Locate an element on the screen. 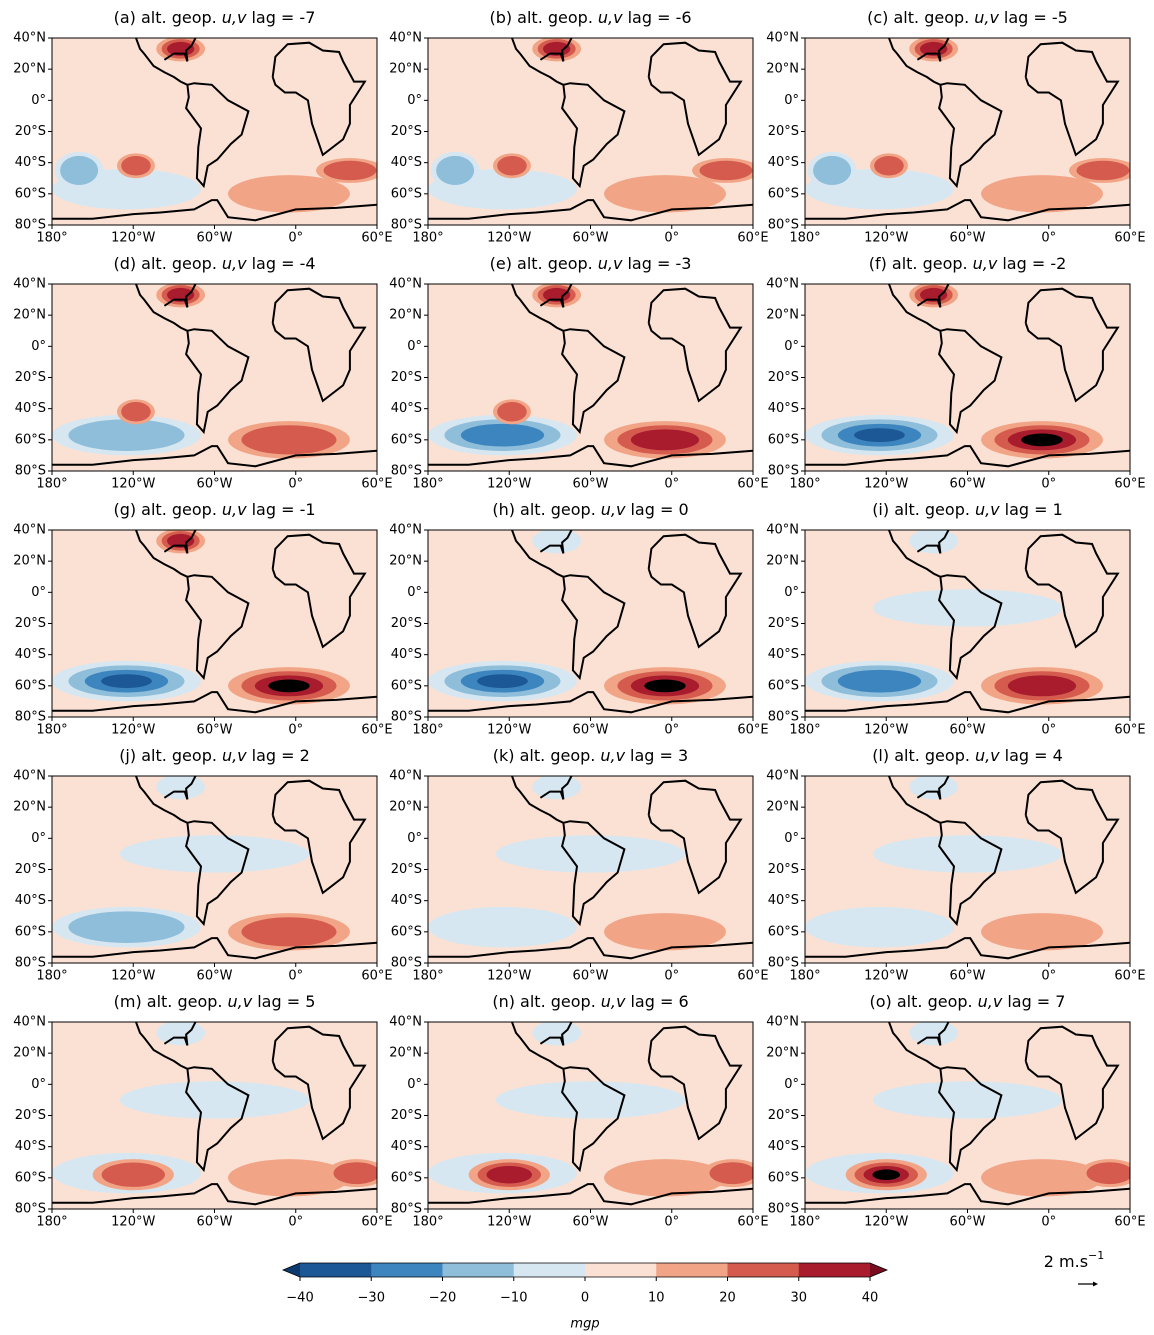 This screenshot has width=1154, height=1335. title-prefix: (o) alt. geop. is located at coordinates (921, 1001).